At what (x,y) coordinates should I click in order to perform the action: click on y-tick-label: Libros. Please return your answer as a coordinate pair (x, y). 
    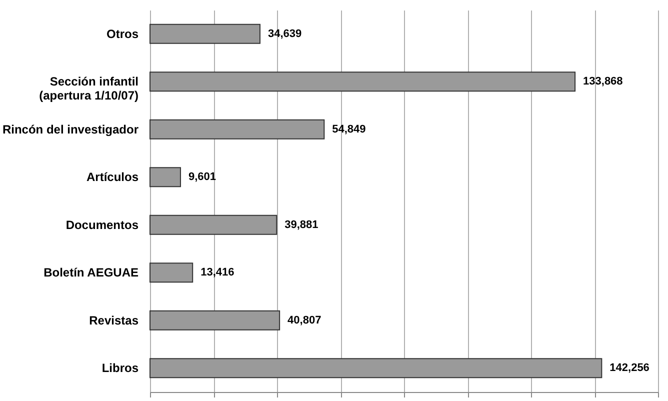
    Looking at the image, I should click on (120, 368).